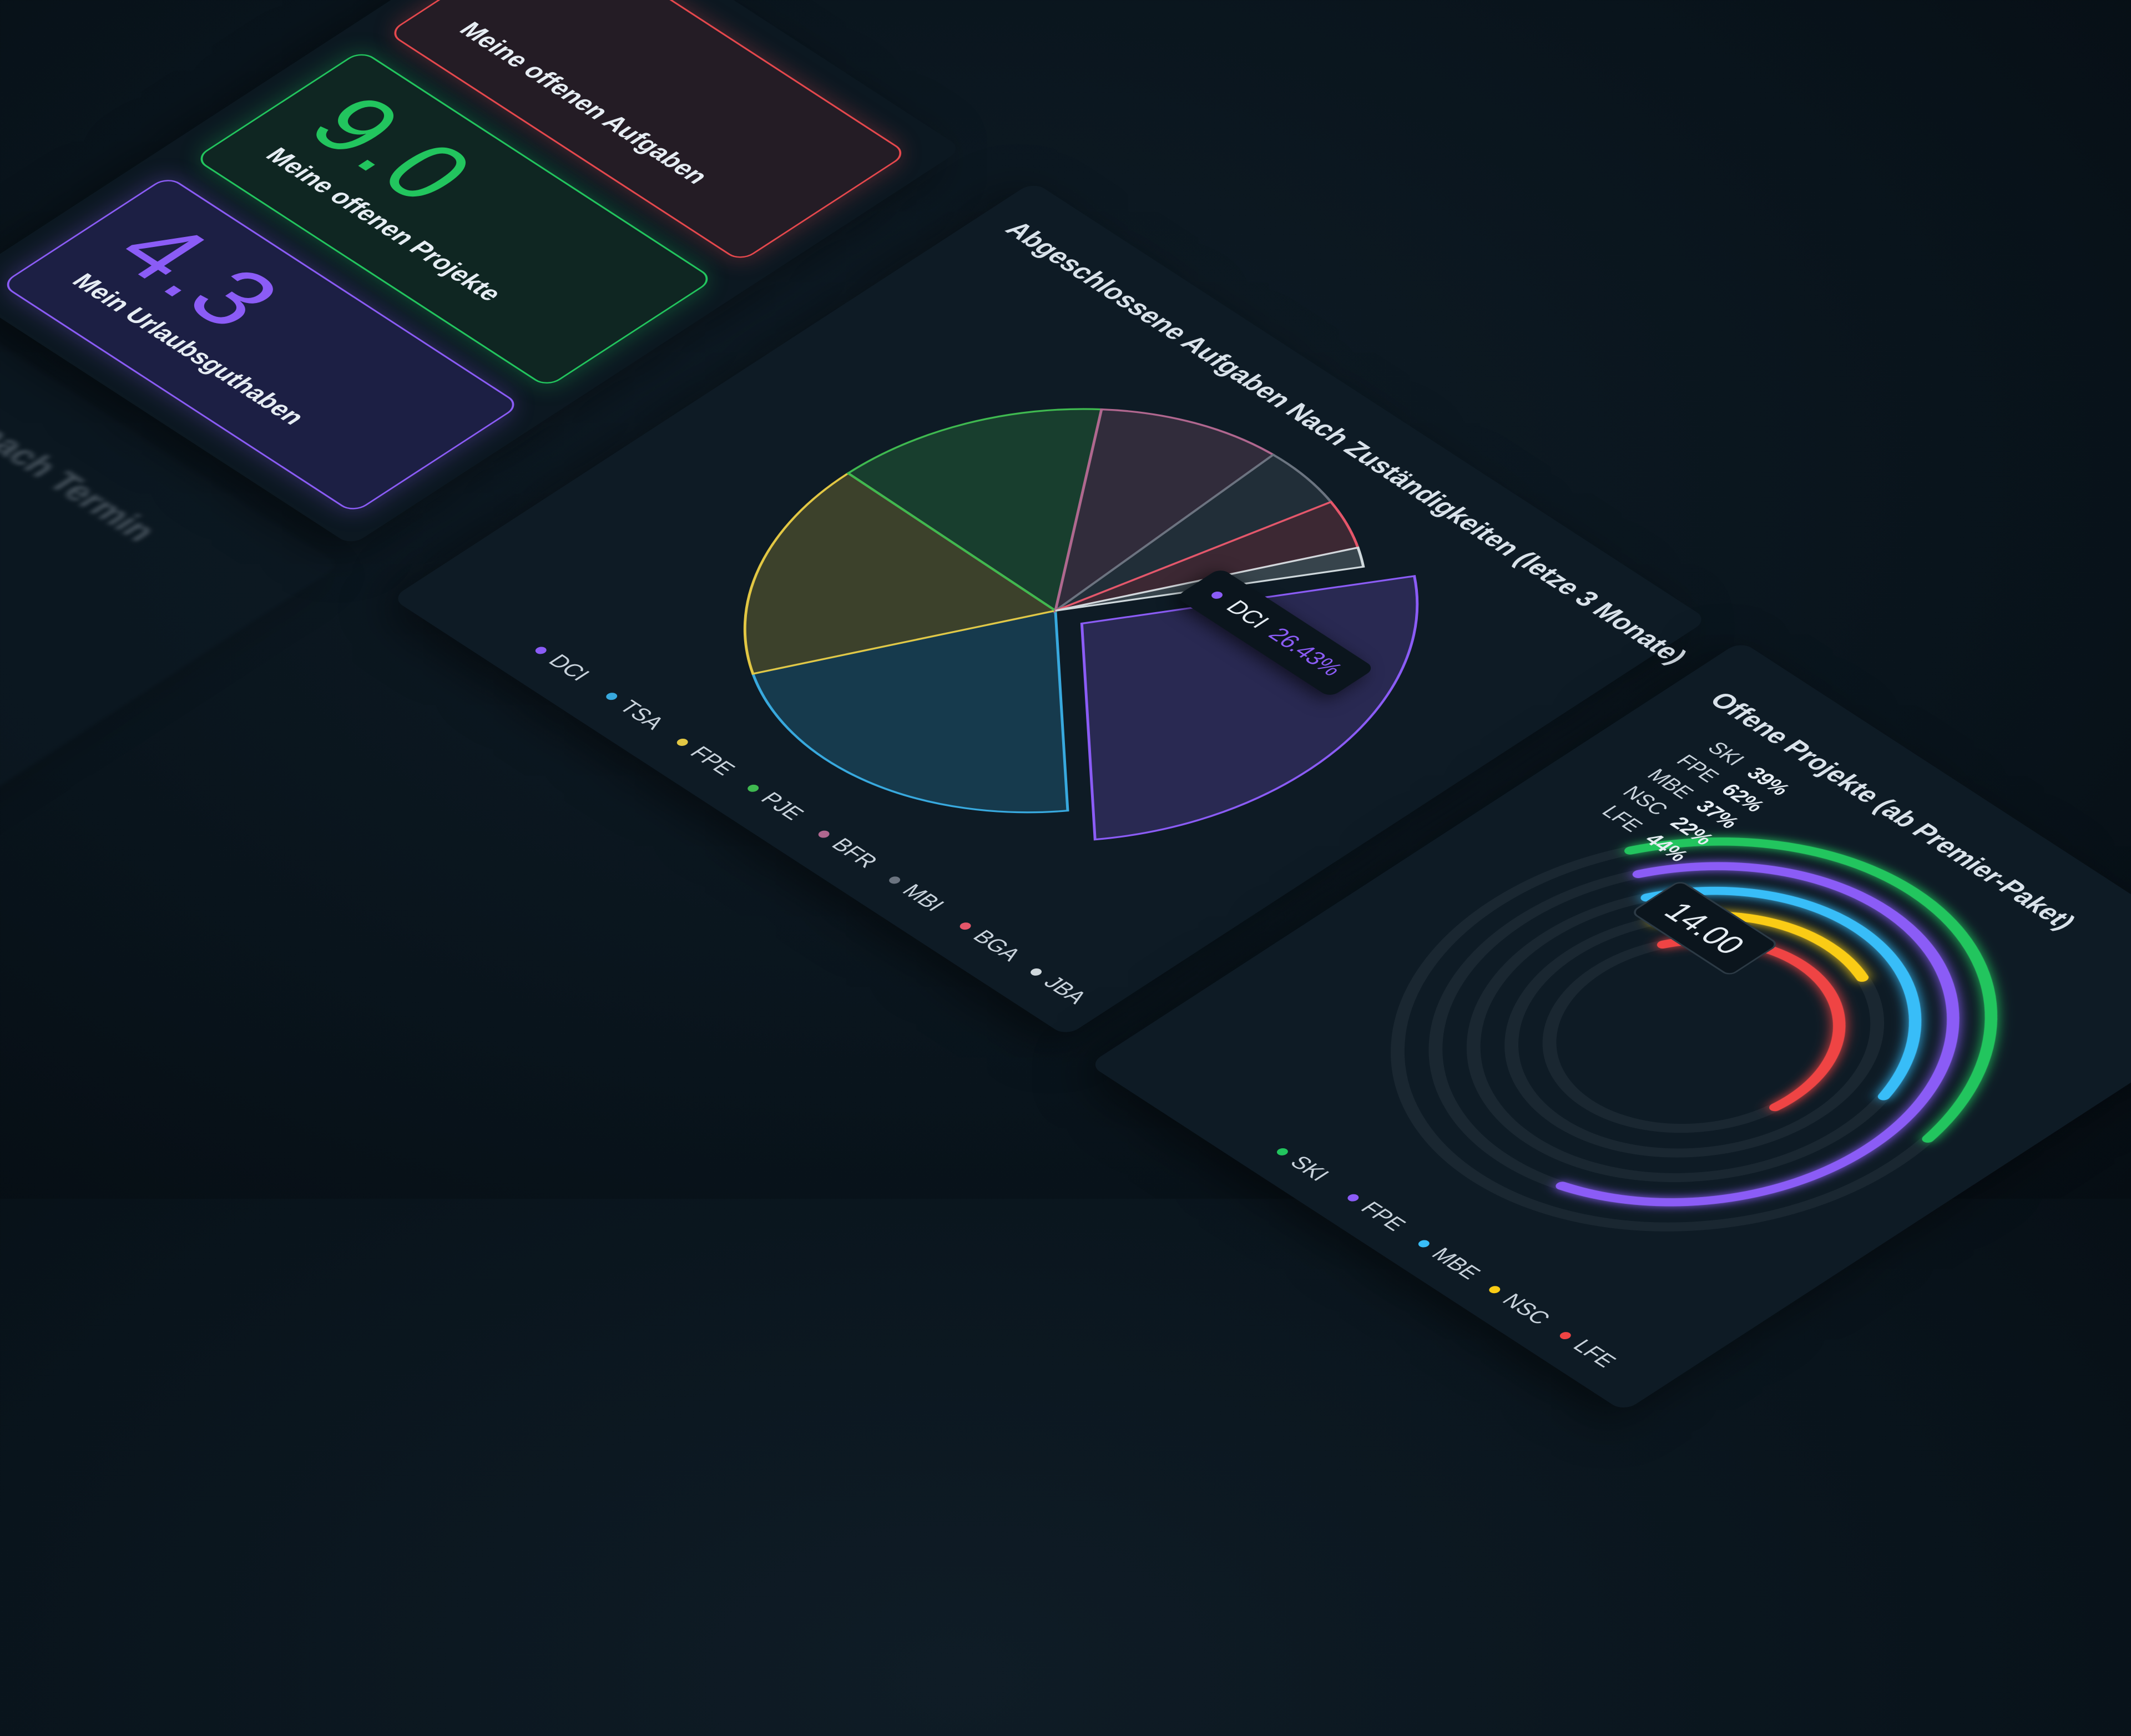  Describe the element at coordinates (1081, 624) in the screenshot. I see `pie-chart` at that location.